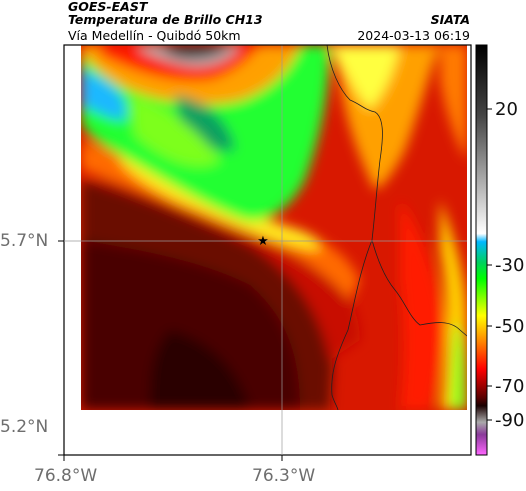  What do you see at coordinates (154, 35) in the screenshot?
I see `route-subtitle: Vía Medellín - Quibdó 50km` at bounding box center [154, 35].